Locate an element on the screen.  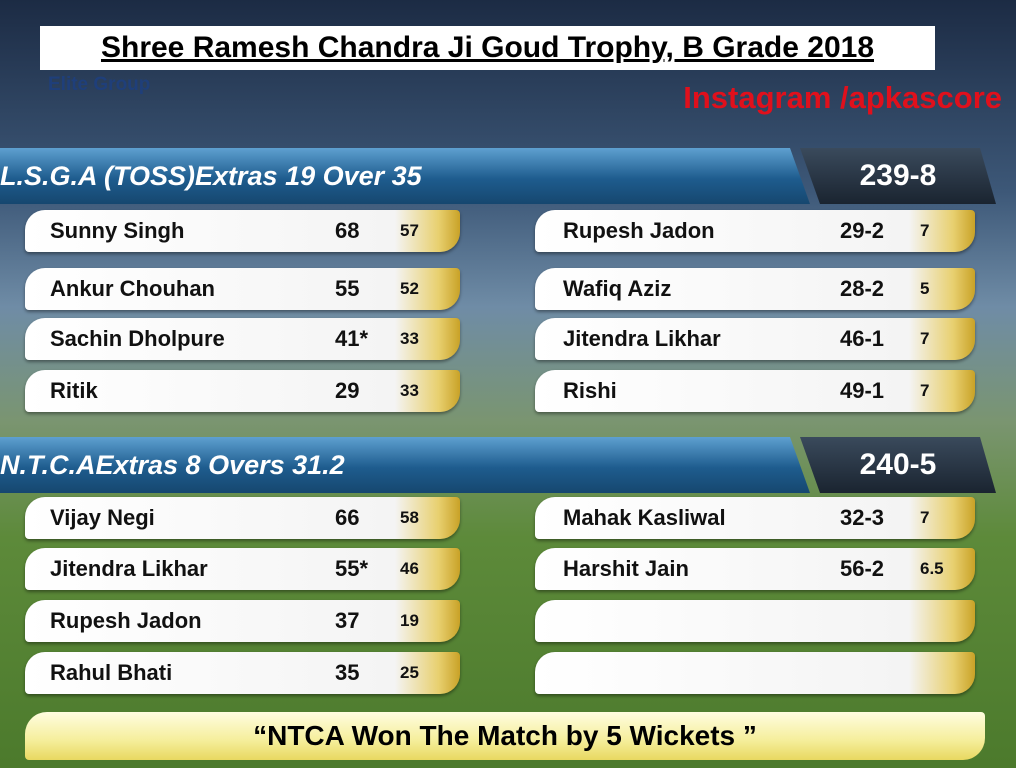
team-name: L.S.G.A (TOSS) is located at coordinates (98, 176).